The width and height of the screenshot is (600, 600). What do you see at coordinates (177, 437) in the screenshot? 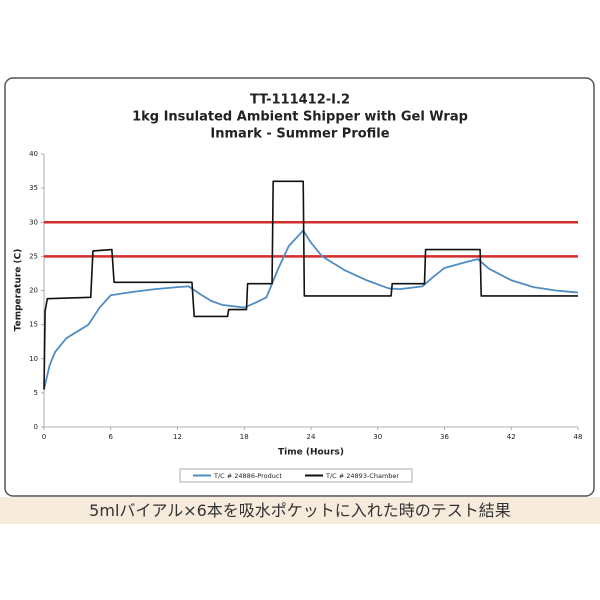
I see `x-tick-label: 12` at bounding box center [177, 437].